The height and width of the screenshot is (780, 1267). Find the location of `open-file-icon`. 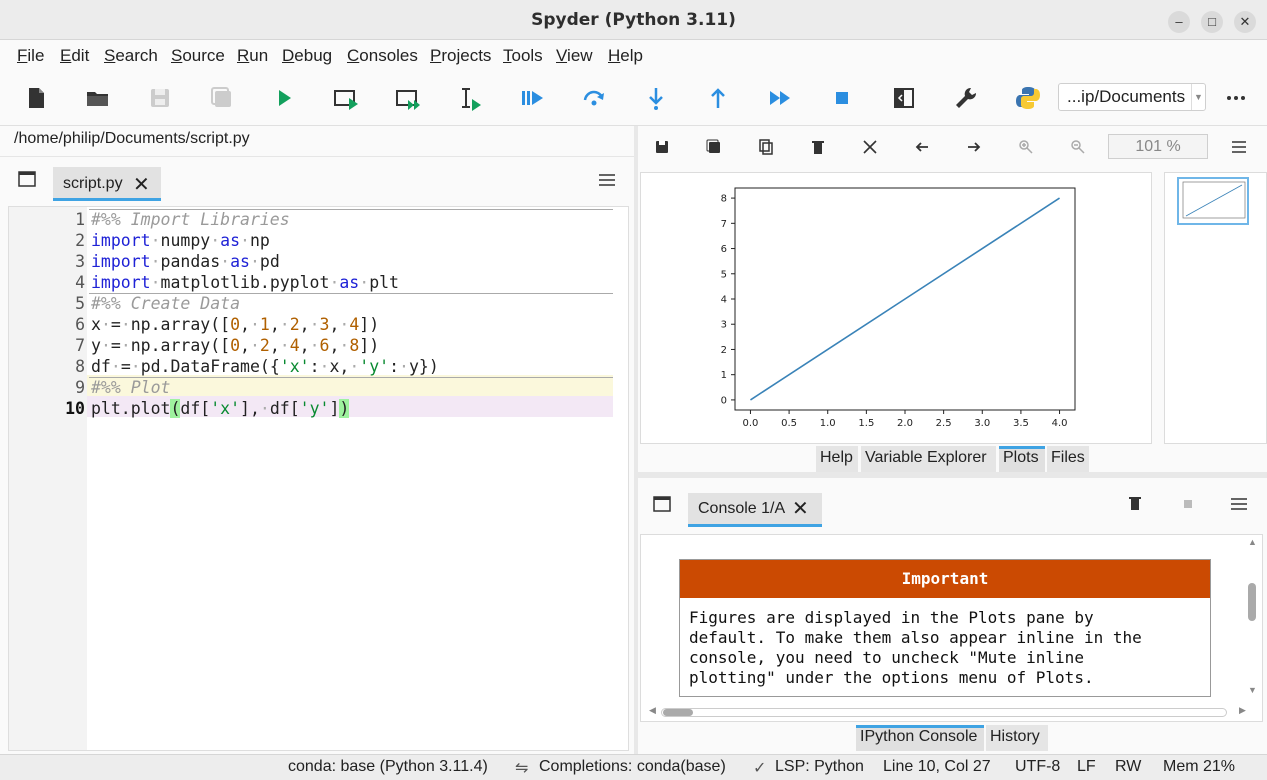

open-file-icon is located at coordinates (98, 98).